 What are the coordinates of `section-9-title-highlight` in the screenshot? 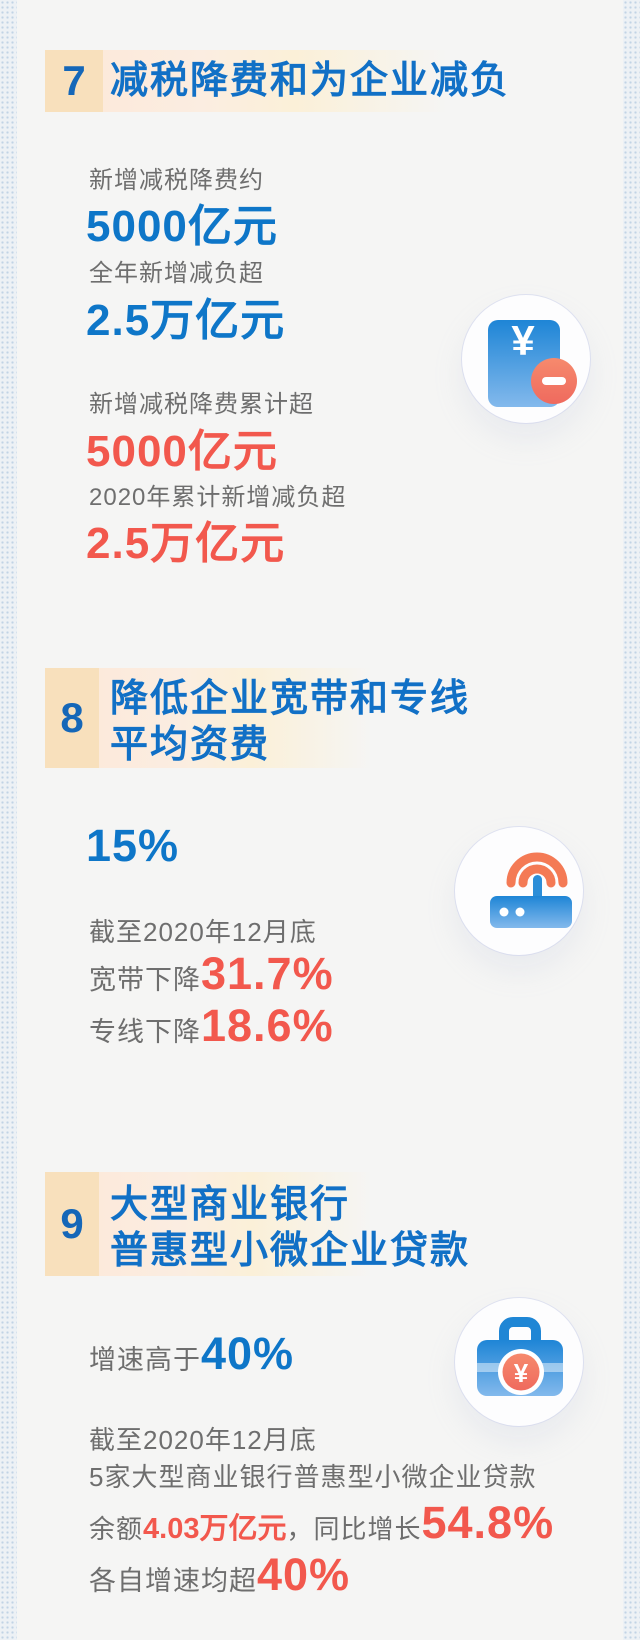 It's located at (229, 1224).